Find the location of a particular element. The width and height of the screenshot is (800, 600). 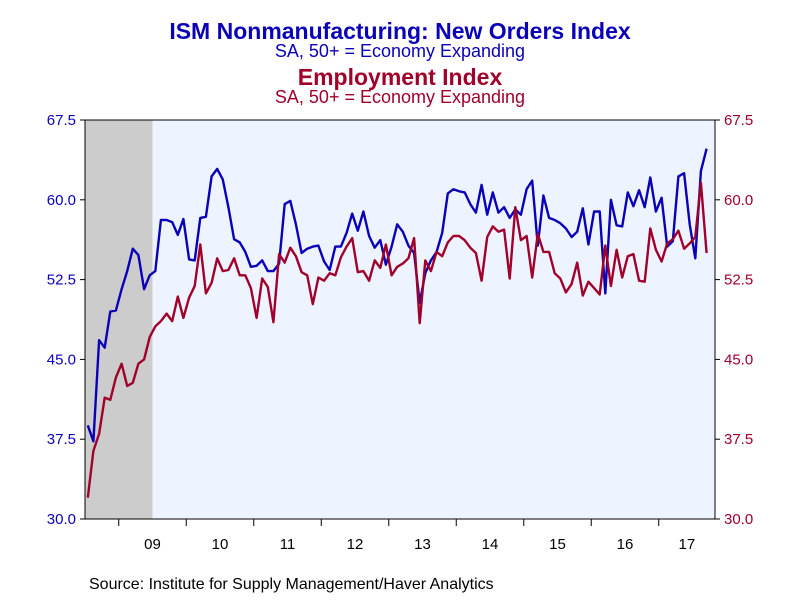

x-tick-label: 13 is located at coordinates (422, 544).